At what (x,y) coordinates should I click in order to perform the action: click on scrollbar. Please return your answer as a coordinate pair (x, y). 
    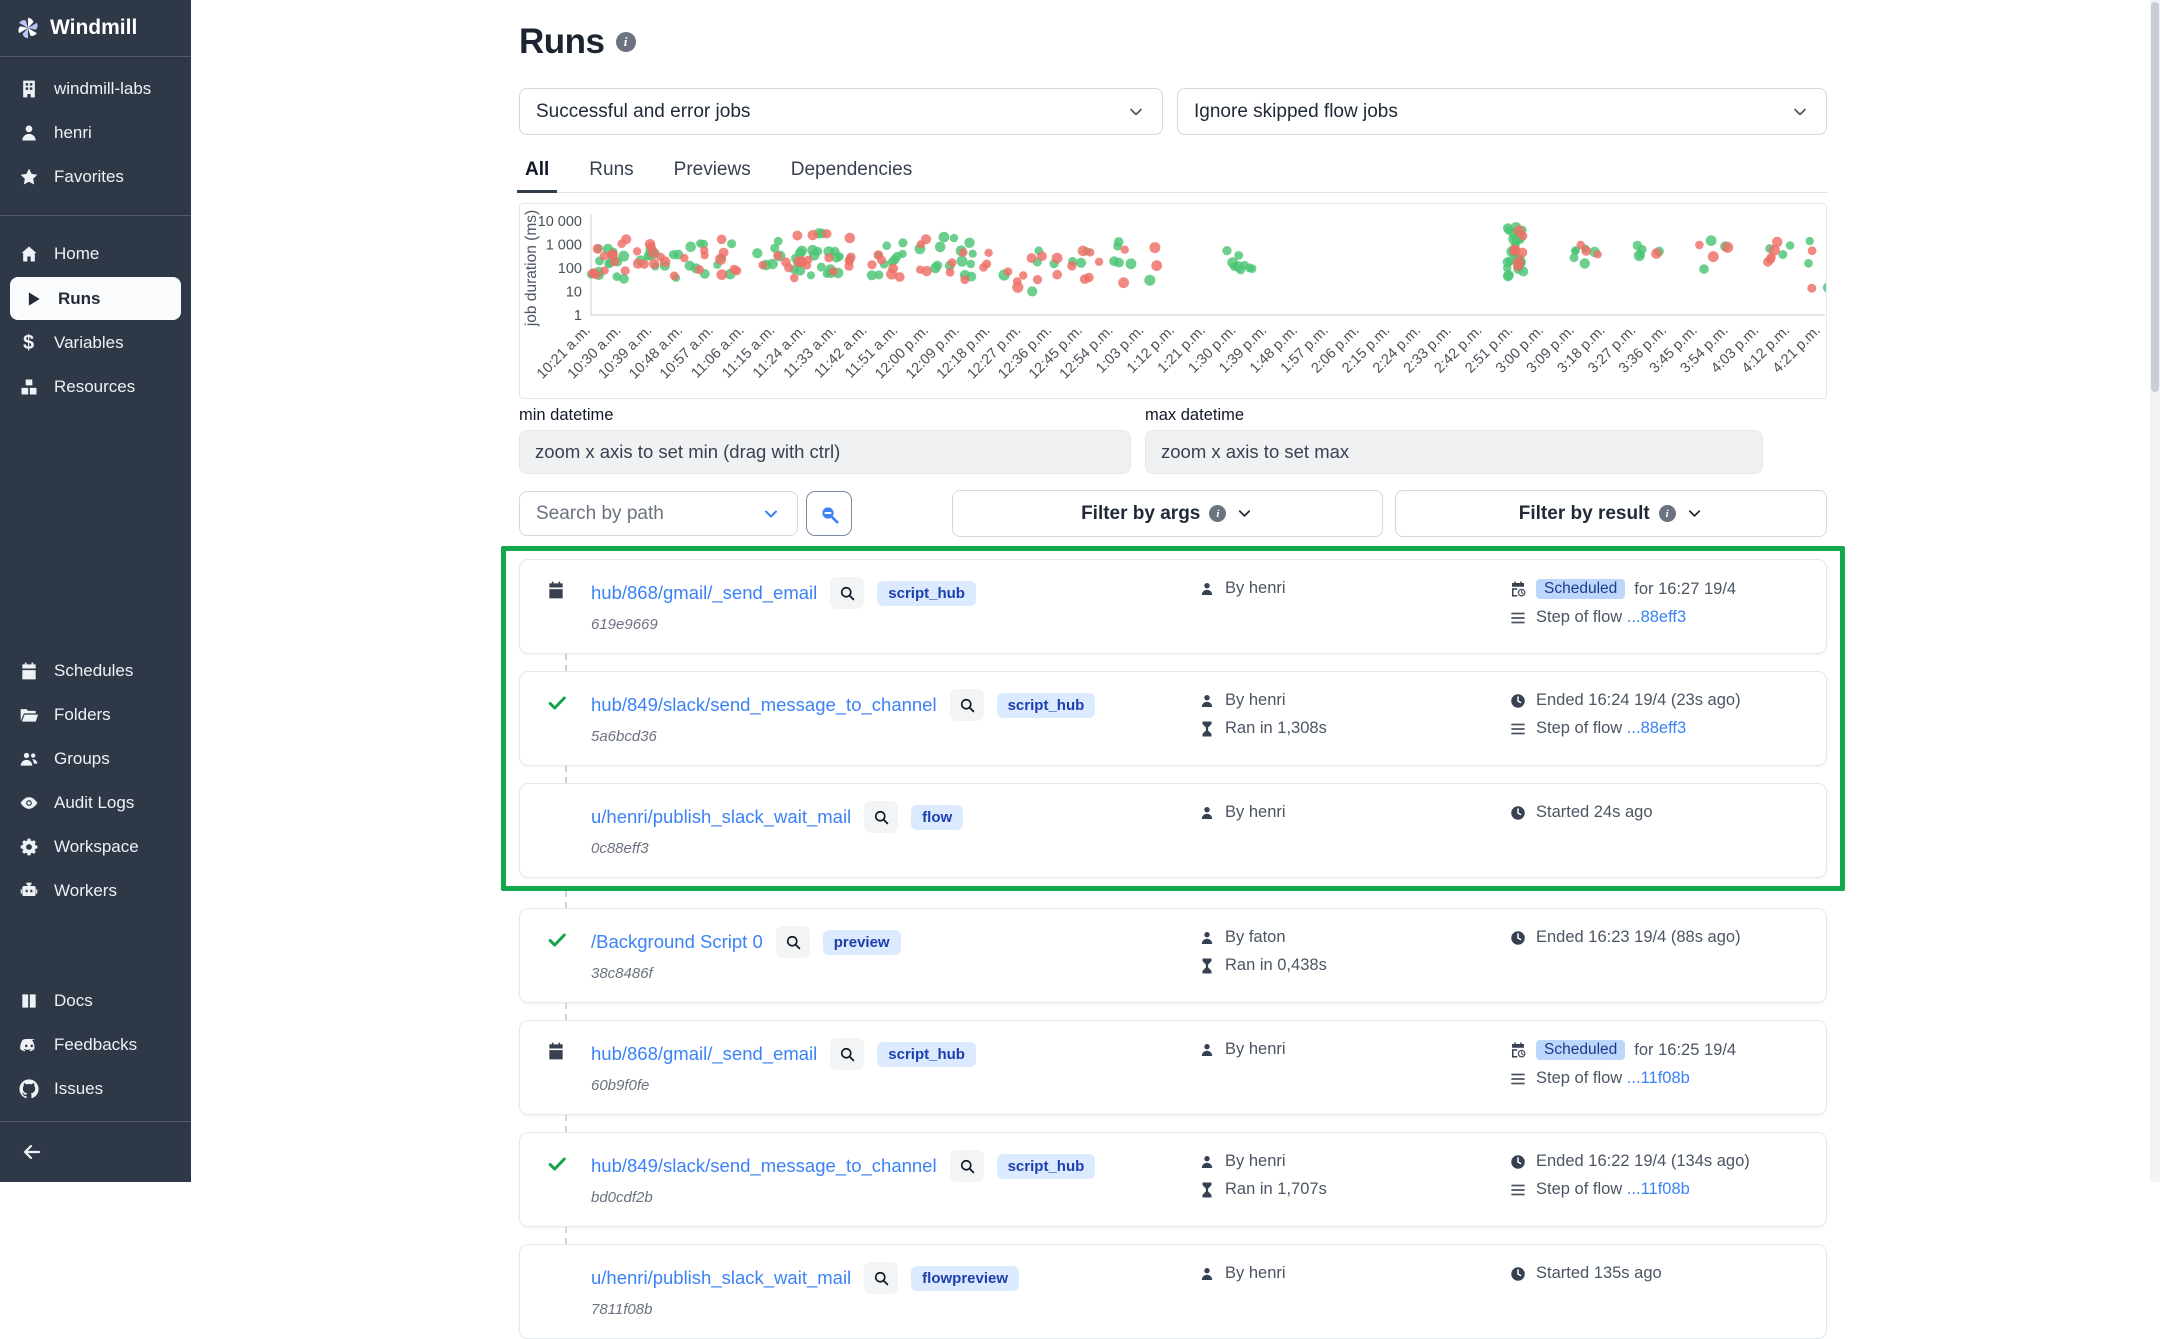
    Looking at the image, I should click on (2155, 591).